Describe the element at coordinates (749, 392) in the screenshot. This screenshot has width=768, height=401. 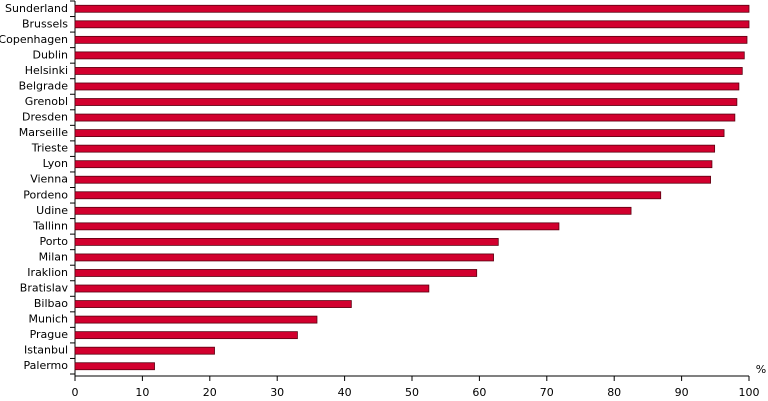
I see `x-tick-label: 100` at that location.